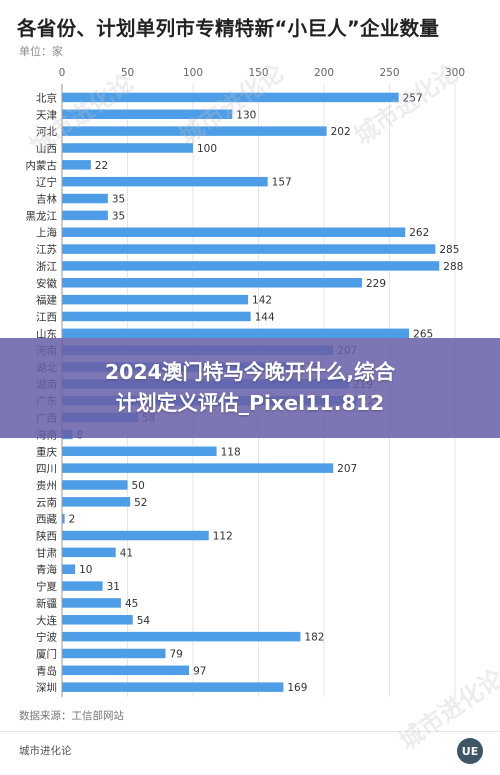  Describe the element at coordinates (246, 115) in the screenshot. I see `data-label: 130` at that location.